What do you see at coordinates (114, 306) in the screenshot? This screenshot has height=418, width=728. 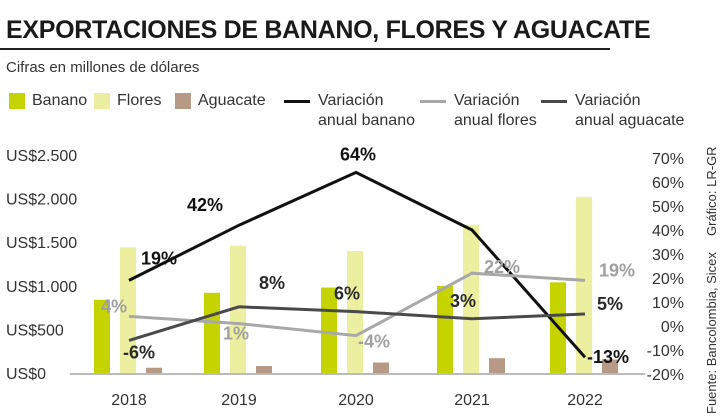 I see `data-label-var-flores-2018: 4%` at bounding box center [114, 306].